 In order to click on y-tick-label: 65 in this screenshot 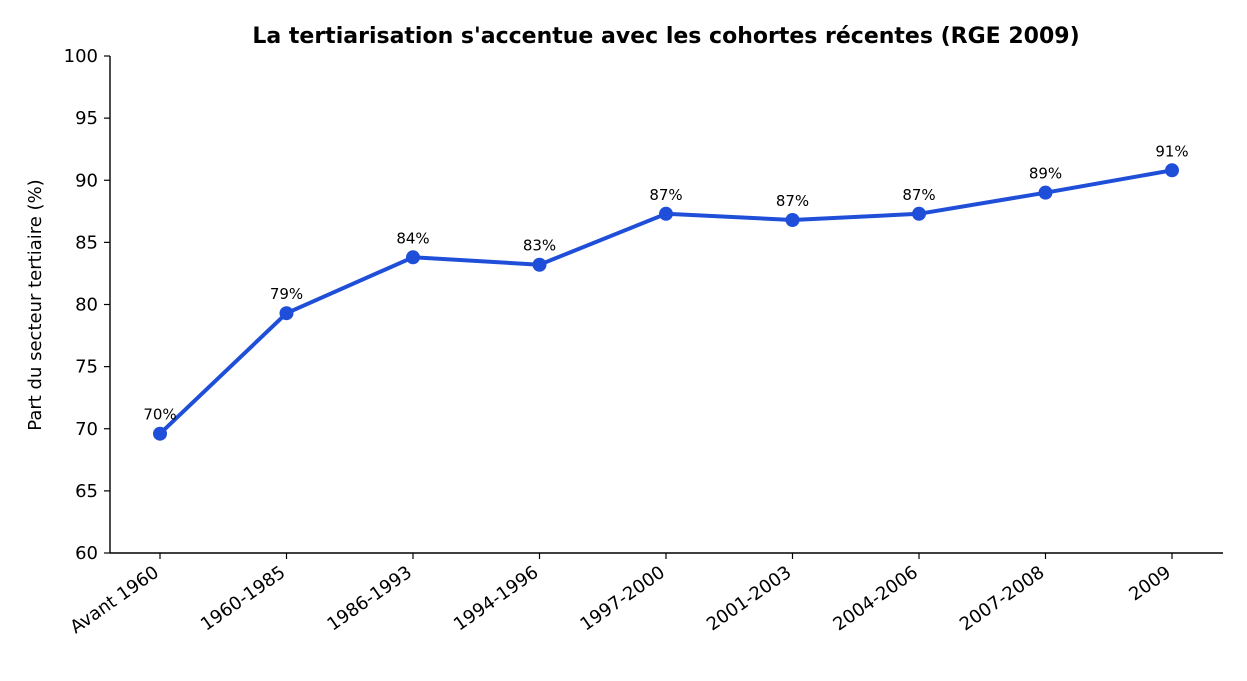, I will do `click(86, 491)`.